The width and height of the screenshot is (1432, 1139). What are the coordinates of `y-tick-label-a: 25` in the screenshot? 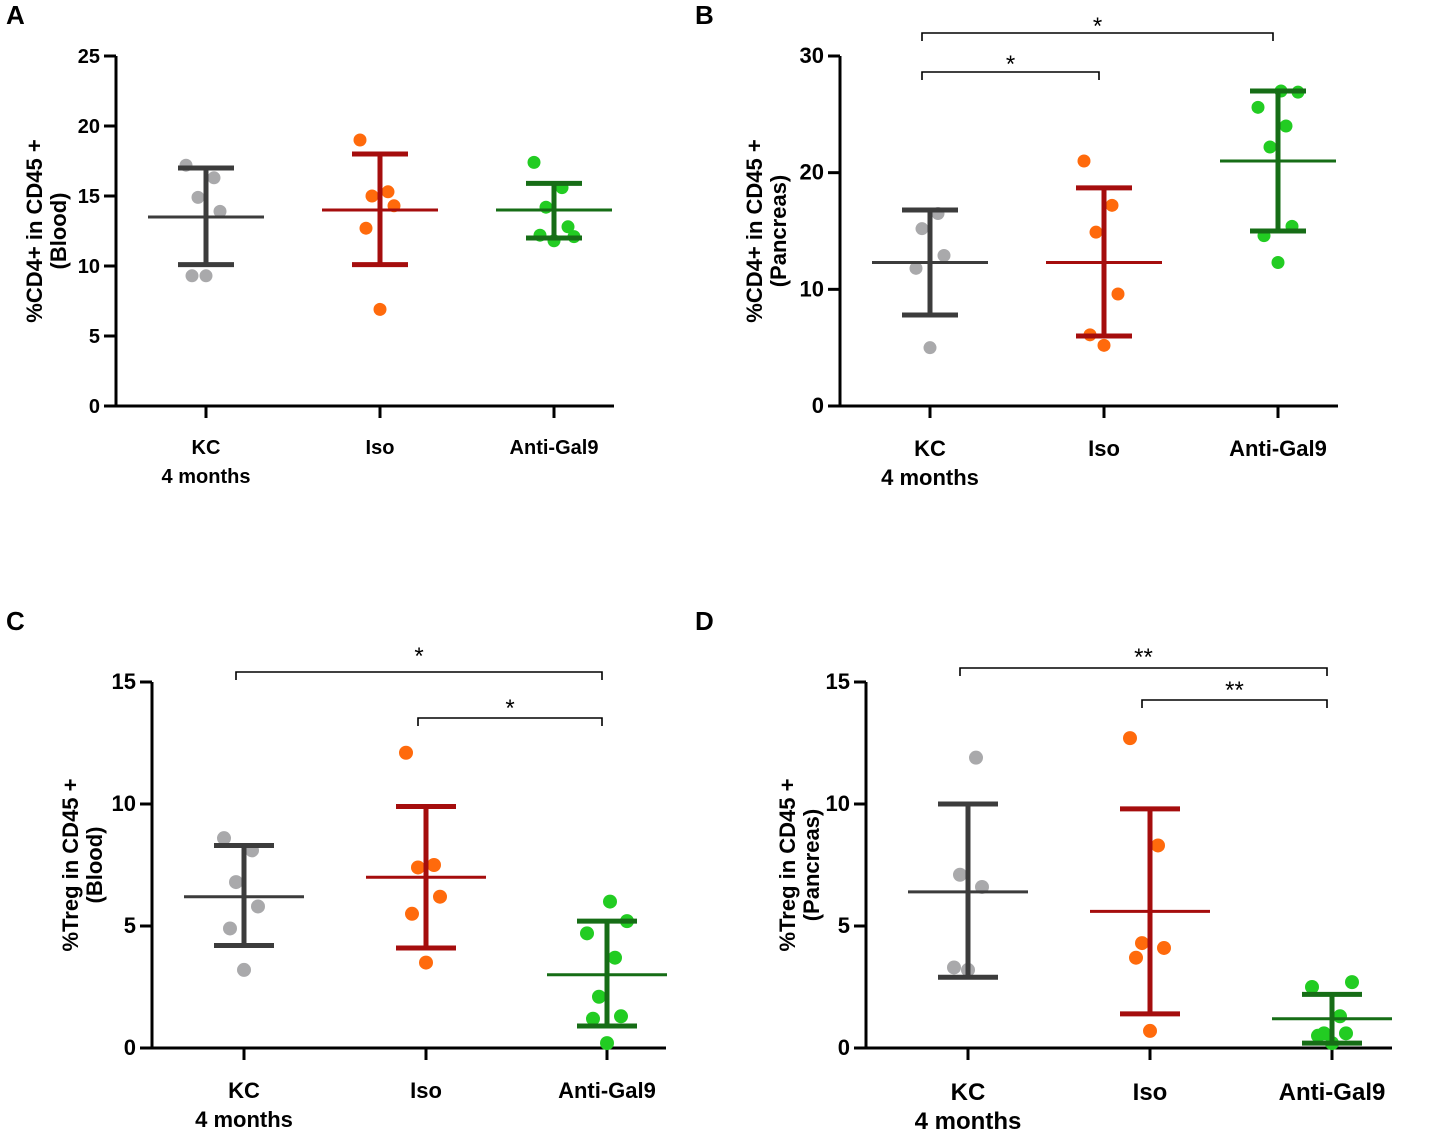 It's located at (89, 57).